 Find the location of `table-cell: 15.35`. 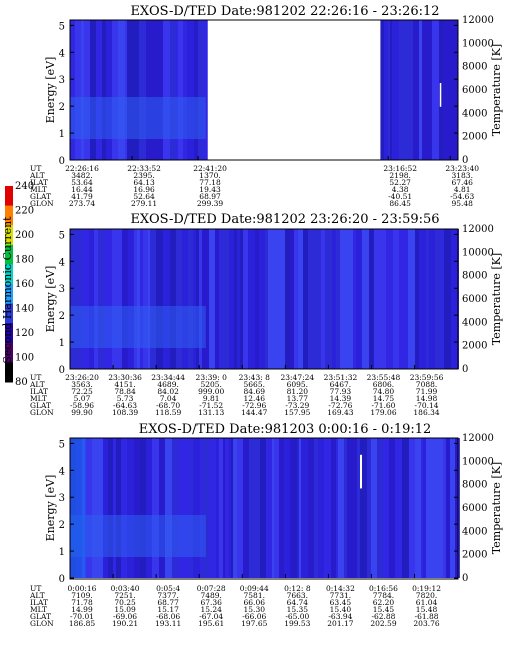

table-cell: 15.35 is located at coordinates (298, 609).